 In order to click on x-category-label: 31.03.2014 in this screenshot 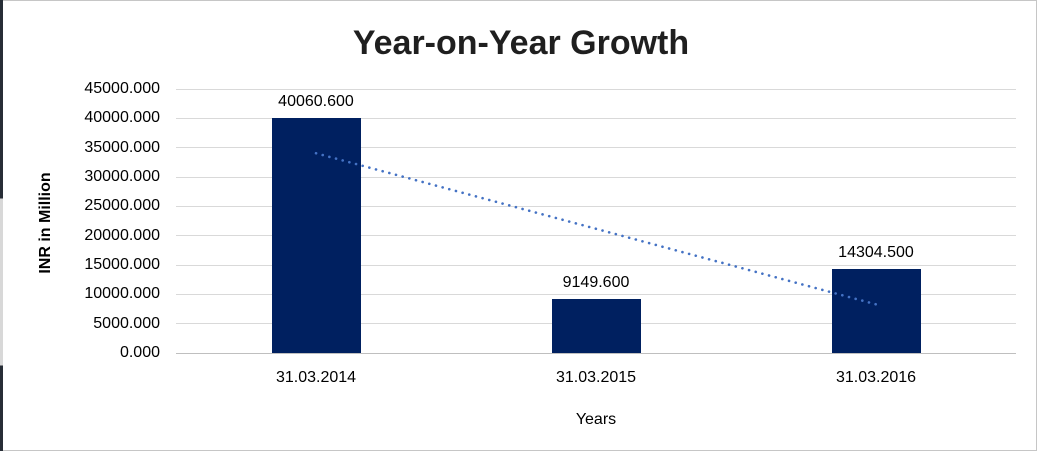, I will do `click(316, 377)`.